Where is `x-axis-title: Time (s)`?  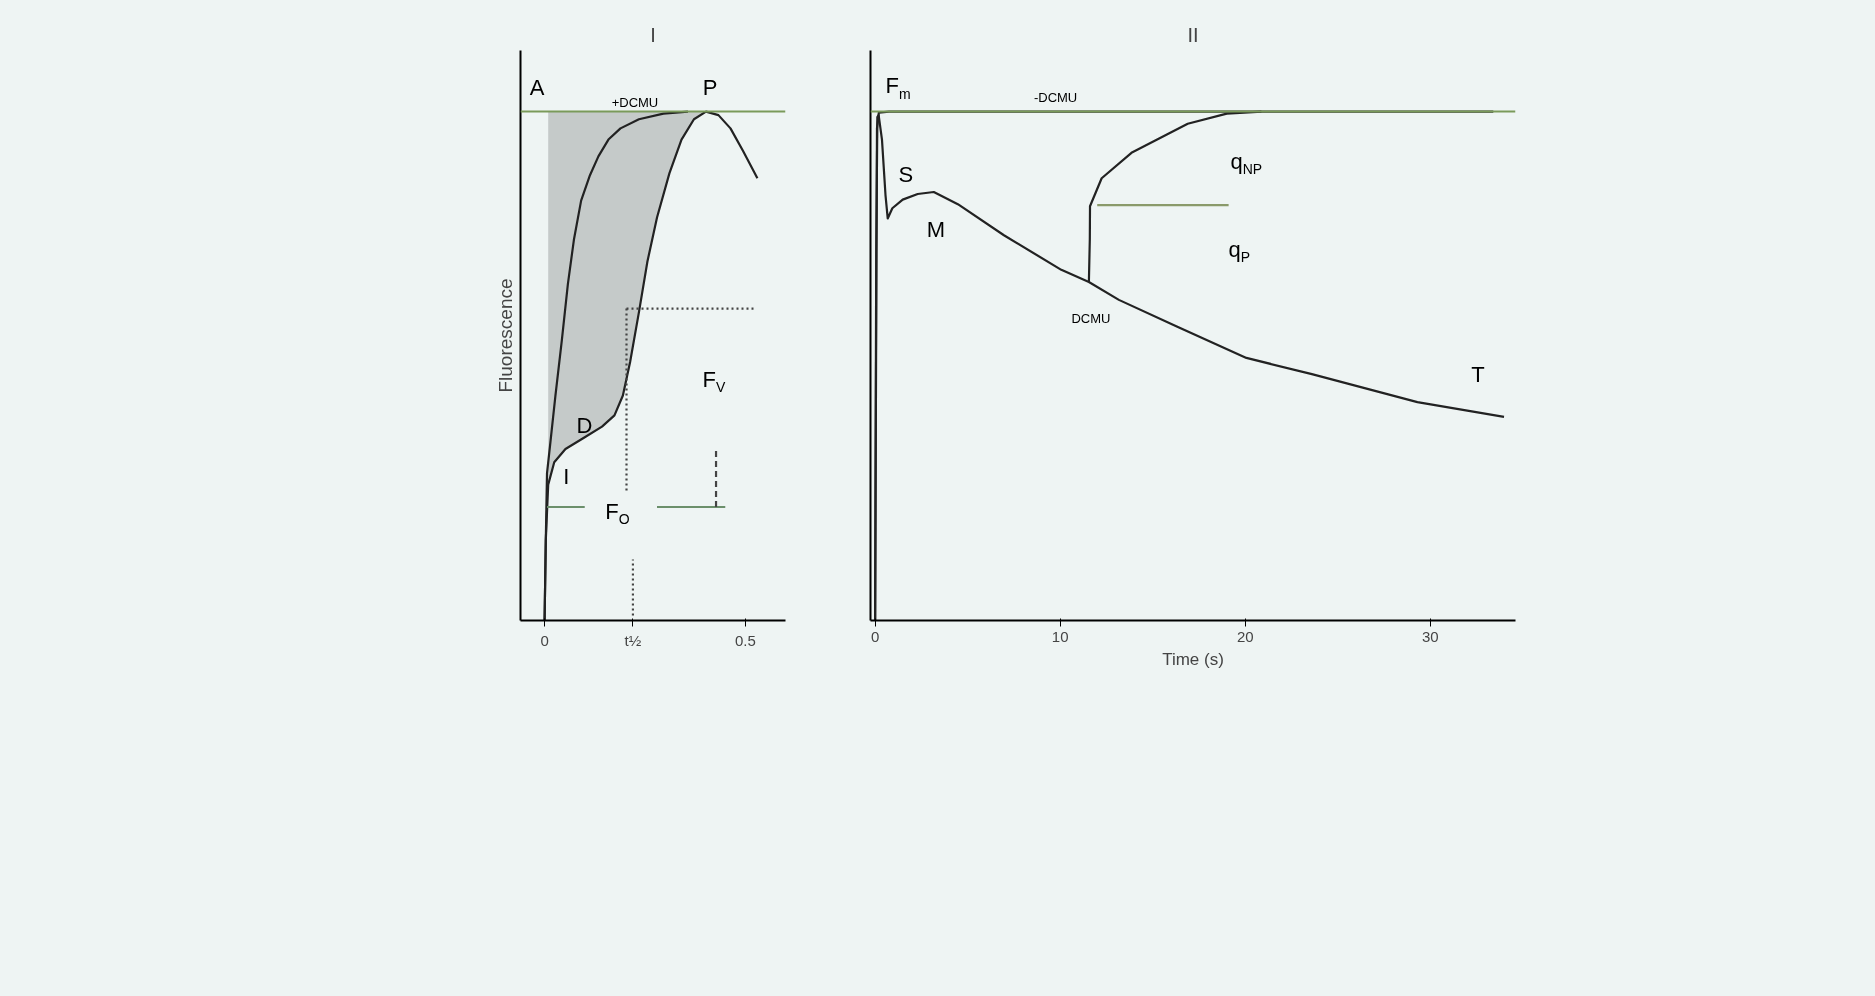 x-axis-title: Time (s) is located at coordinates (1193, 659).